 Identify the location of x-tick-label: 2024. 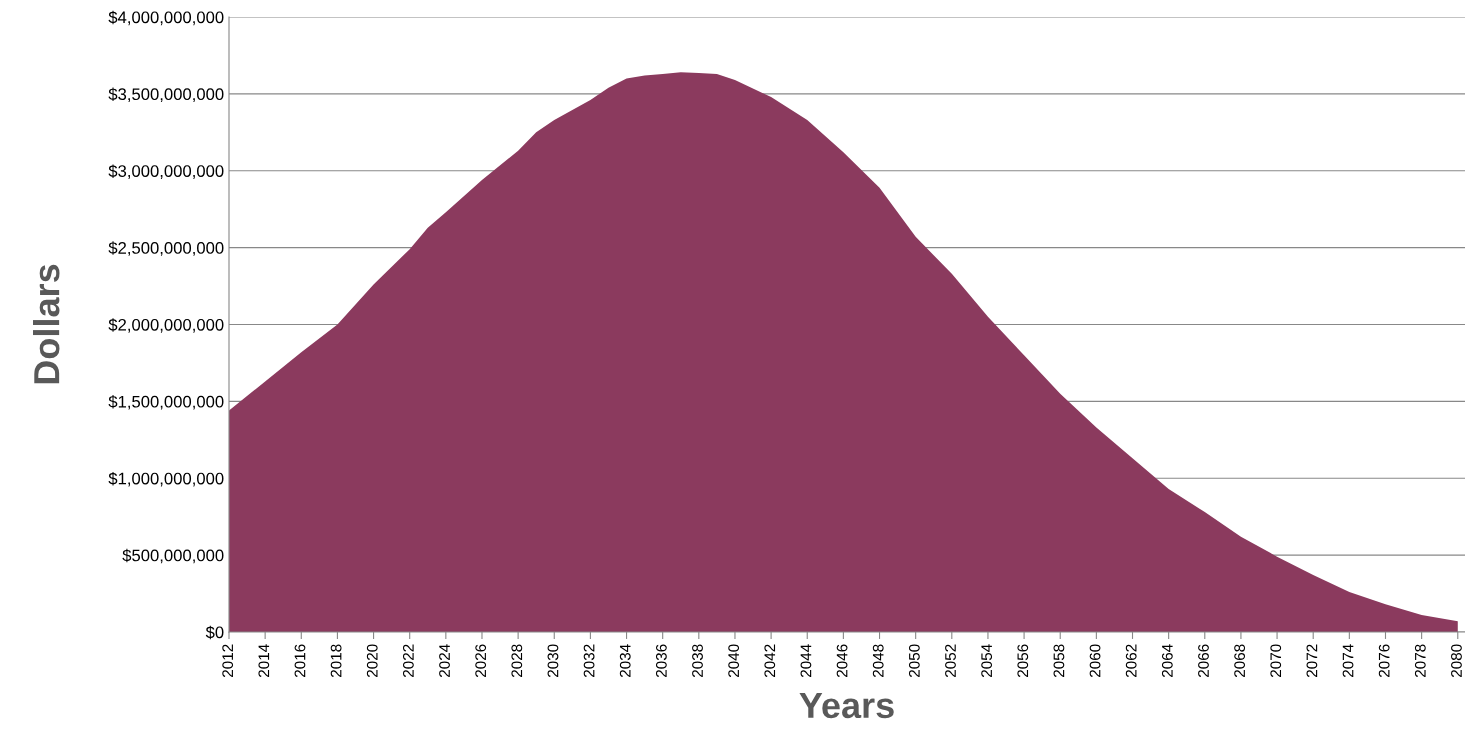
(444, 661).